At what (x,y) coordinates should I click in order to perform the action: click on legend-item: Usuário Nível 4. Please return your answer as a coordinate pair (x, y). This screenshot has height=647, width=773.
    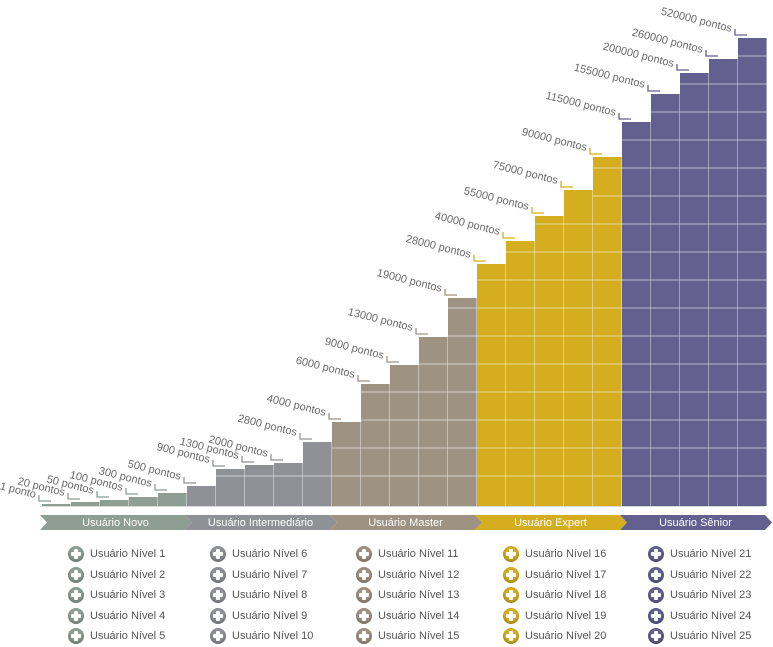
    Looking at the image, I should click on (116, 616).